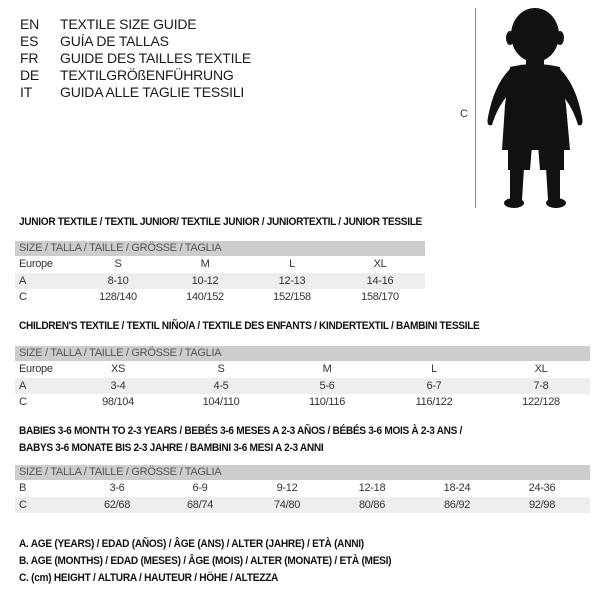 The height and width of the screenshot is (600, 600). What do you see at coordinates (434, 385) in the screenshot?
I see `table-cell: 6-7` at bounding box center [434, 385].